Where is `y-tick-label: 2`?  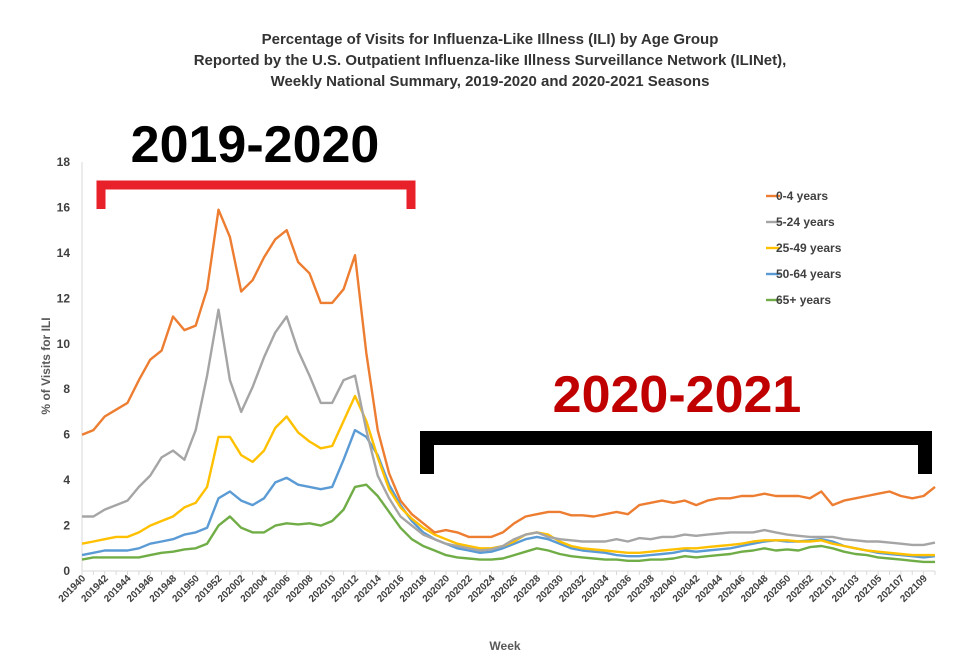 y-tick-label: 2 is located at coordinates (66, 526).